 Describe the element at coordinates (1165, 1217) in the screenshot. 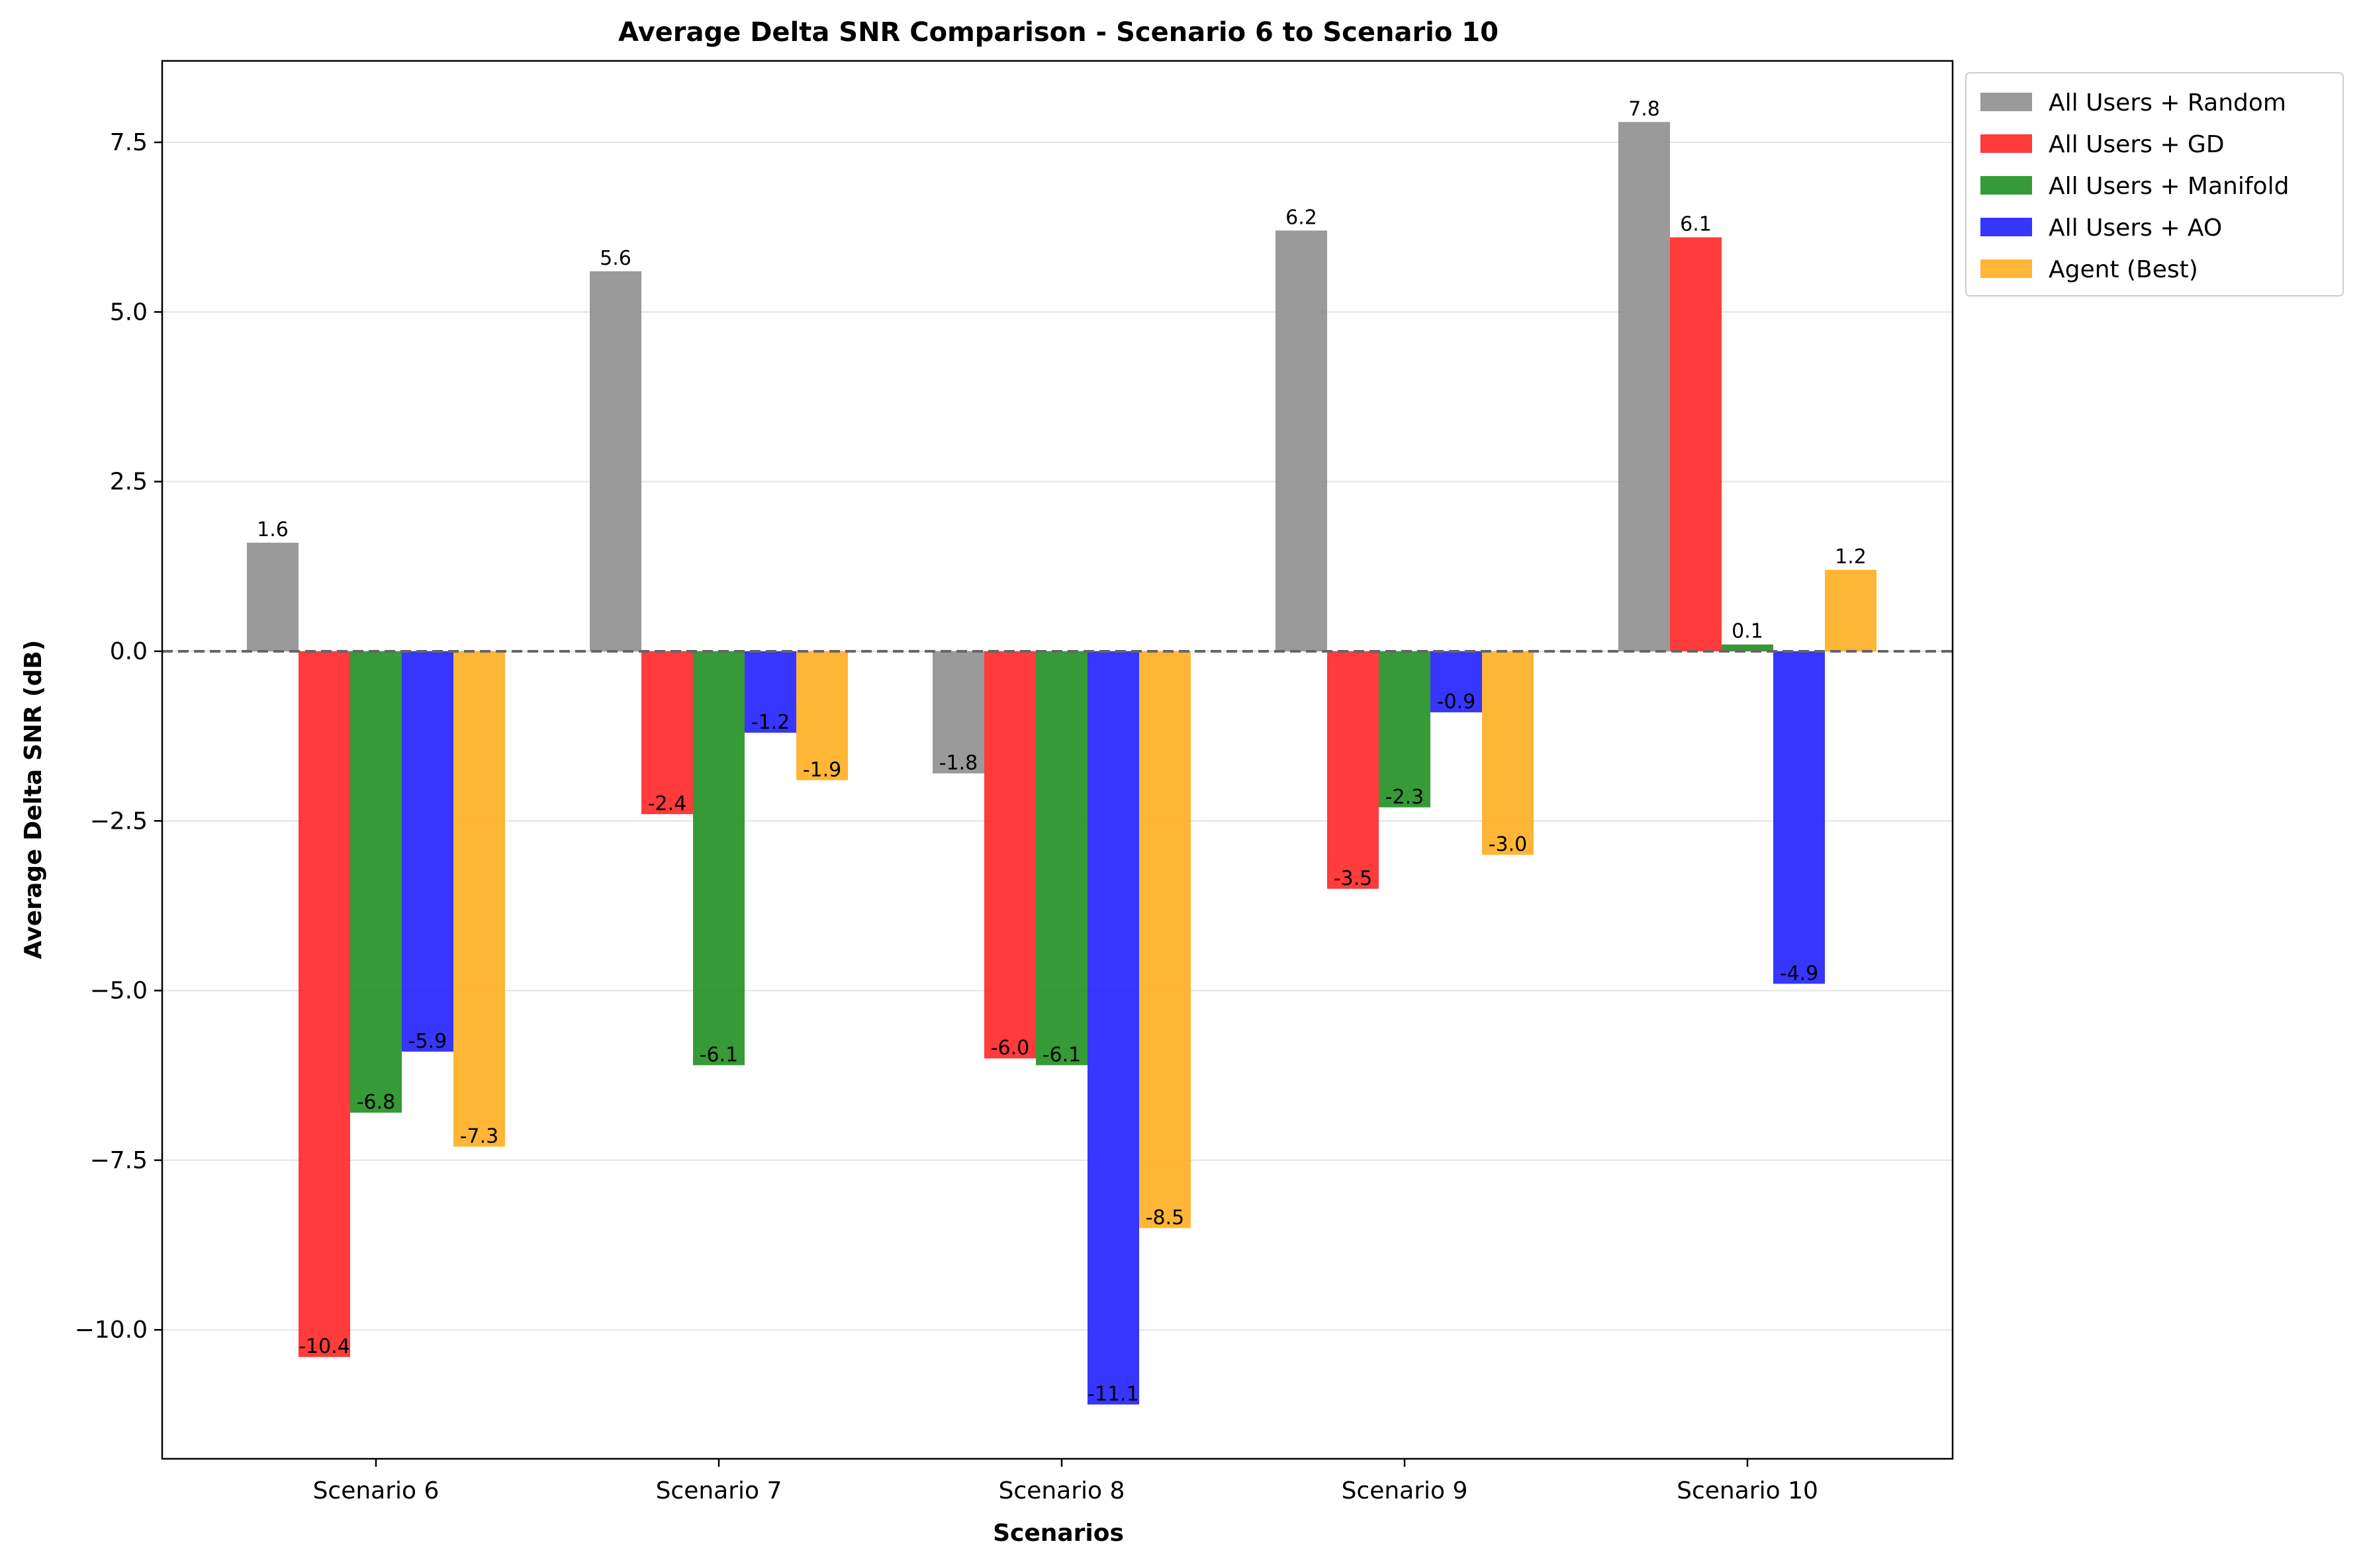

I see `bar-value-label: -8.5` at that location.